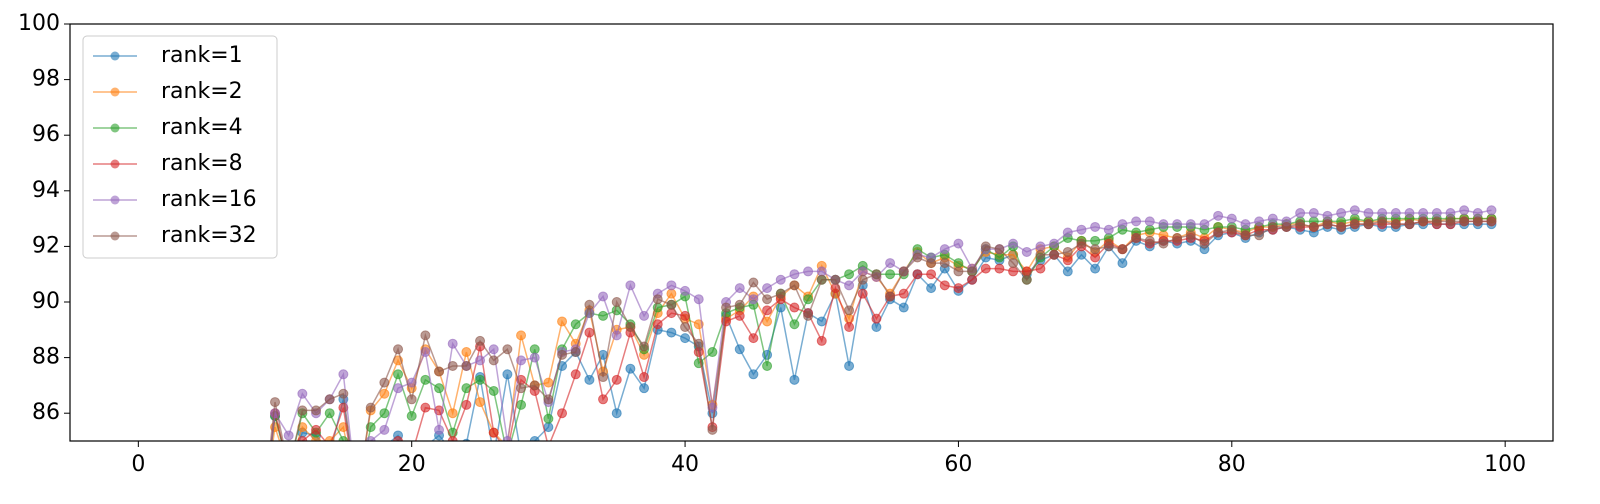 The image size is (1600, 504). Describe the element at coordinates (46, 79) in the screenshot. I see `y-tick-label: 98` at that location.